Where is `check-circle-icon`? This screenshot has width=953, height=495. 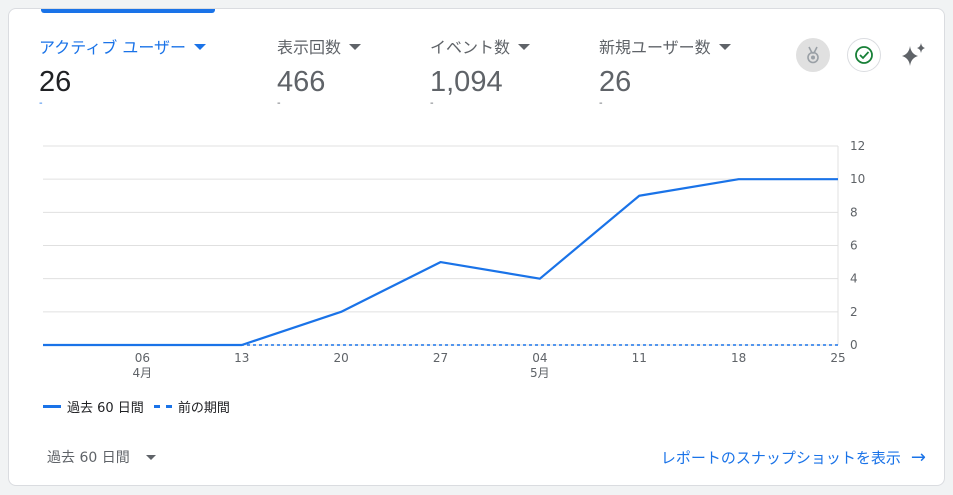 check-circle-icon is located at coordinates (864, 55).